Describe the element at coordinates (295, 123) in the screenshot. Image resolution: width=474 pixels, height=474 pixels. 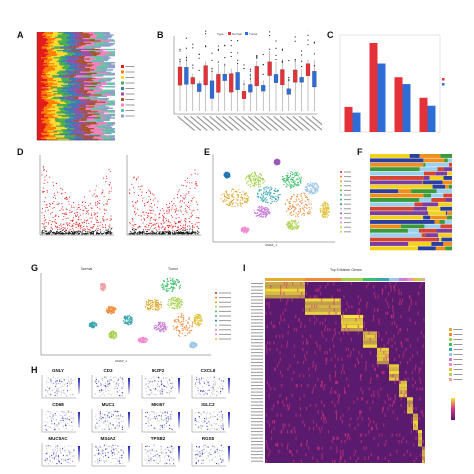
I see `tick-label-placeholder` at that location.